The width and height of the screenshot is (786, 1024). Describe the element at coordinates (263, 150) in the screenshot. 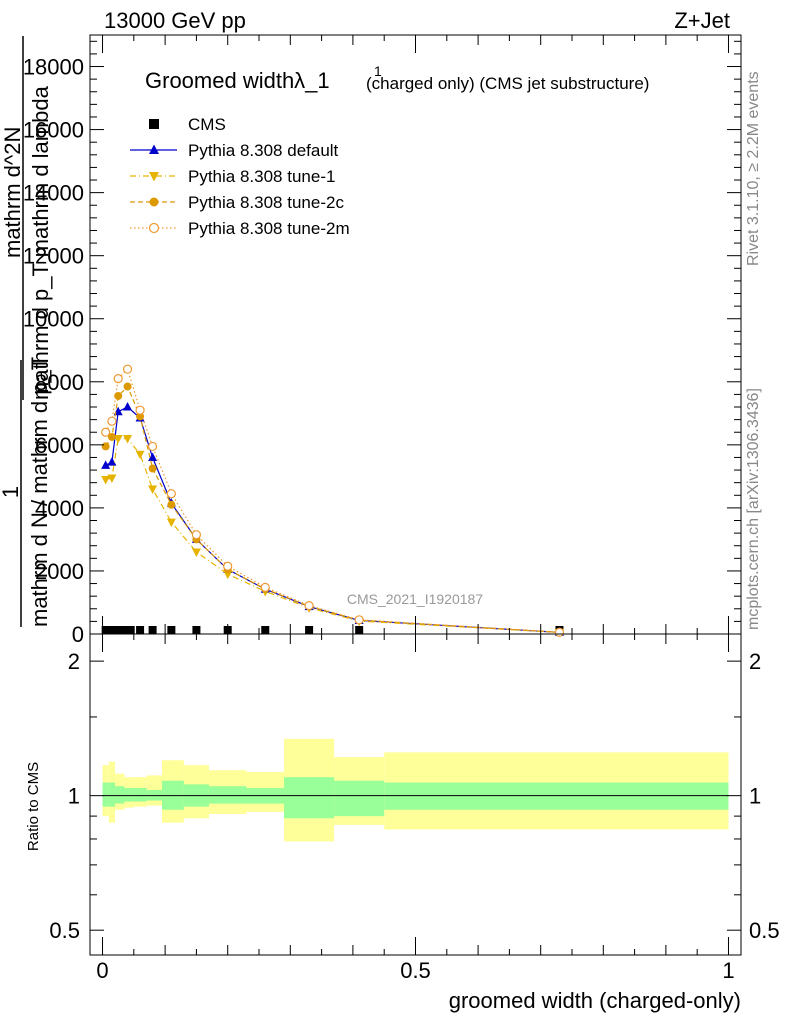

I see `legend-label-1: Pythia 8.308 default` at that location.